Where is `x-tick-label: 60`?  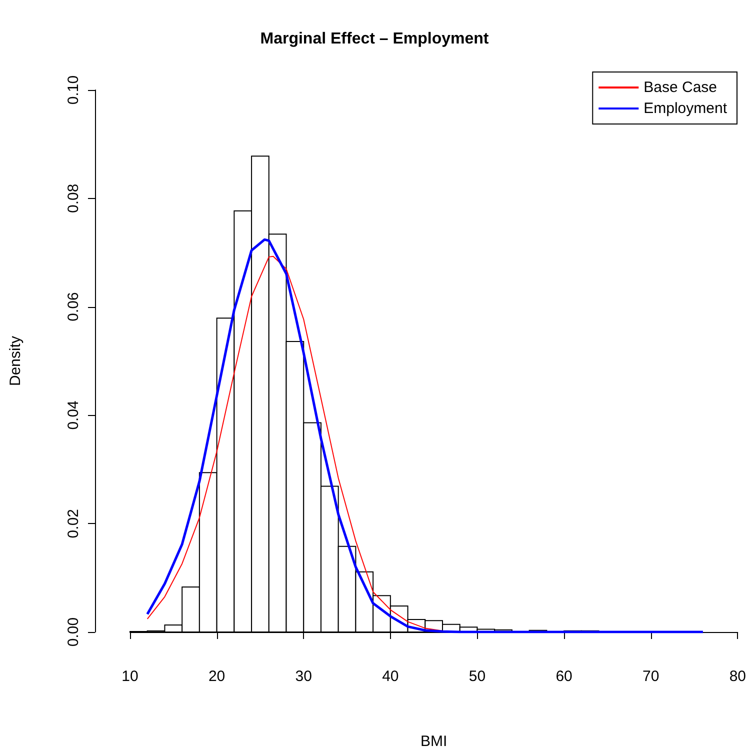
x-tick-label: 60 is located at coordinates (564, 676).